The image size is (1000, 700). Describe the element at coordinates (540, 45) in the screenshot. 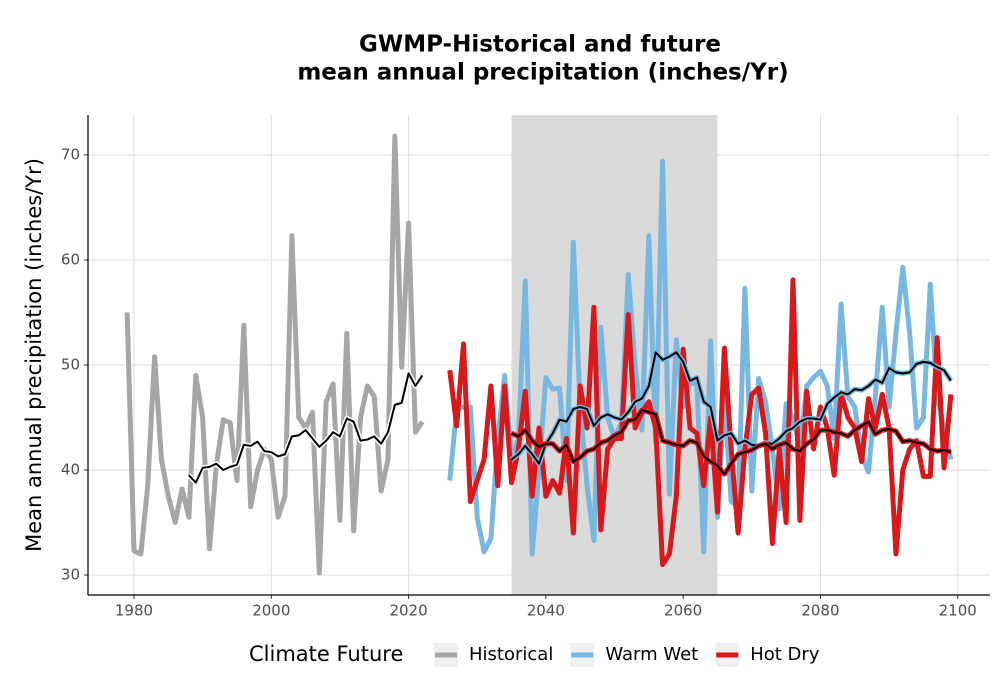

I see `chart-title: GWMP-Historical and future` at that location.